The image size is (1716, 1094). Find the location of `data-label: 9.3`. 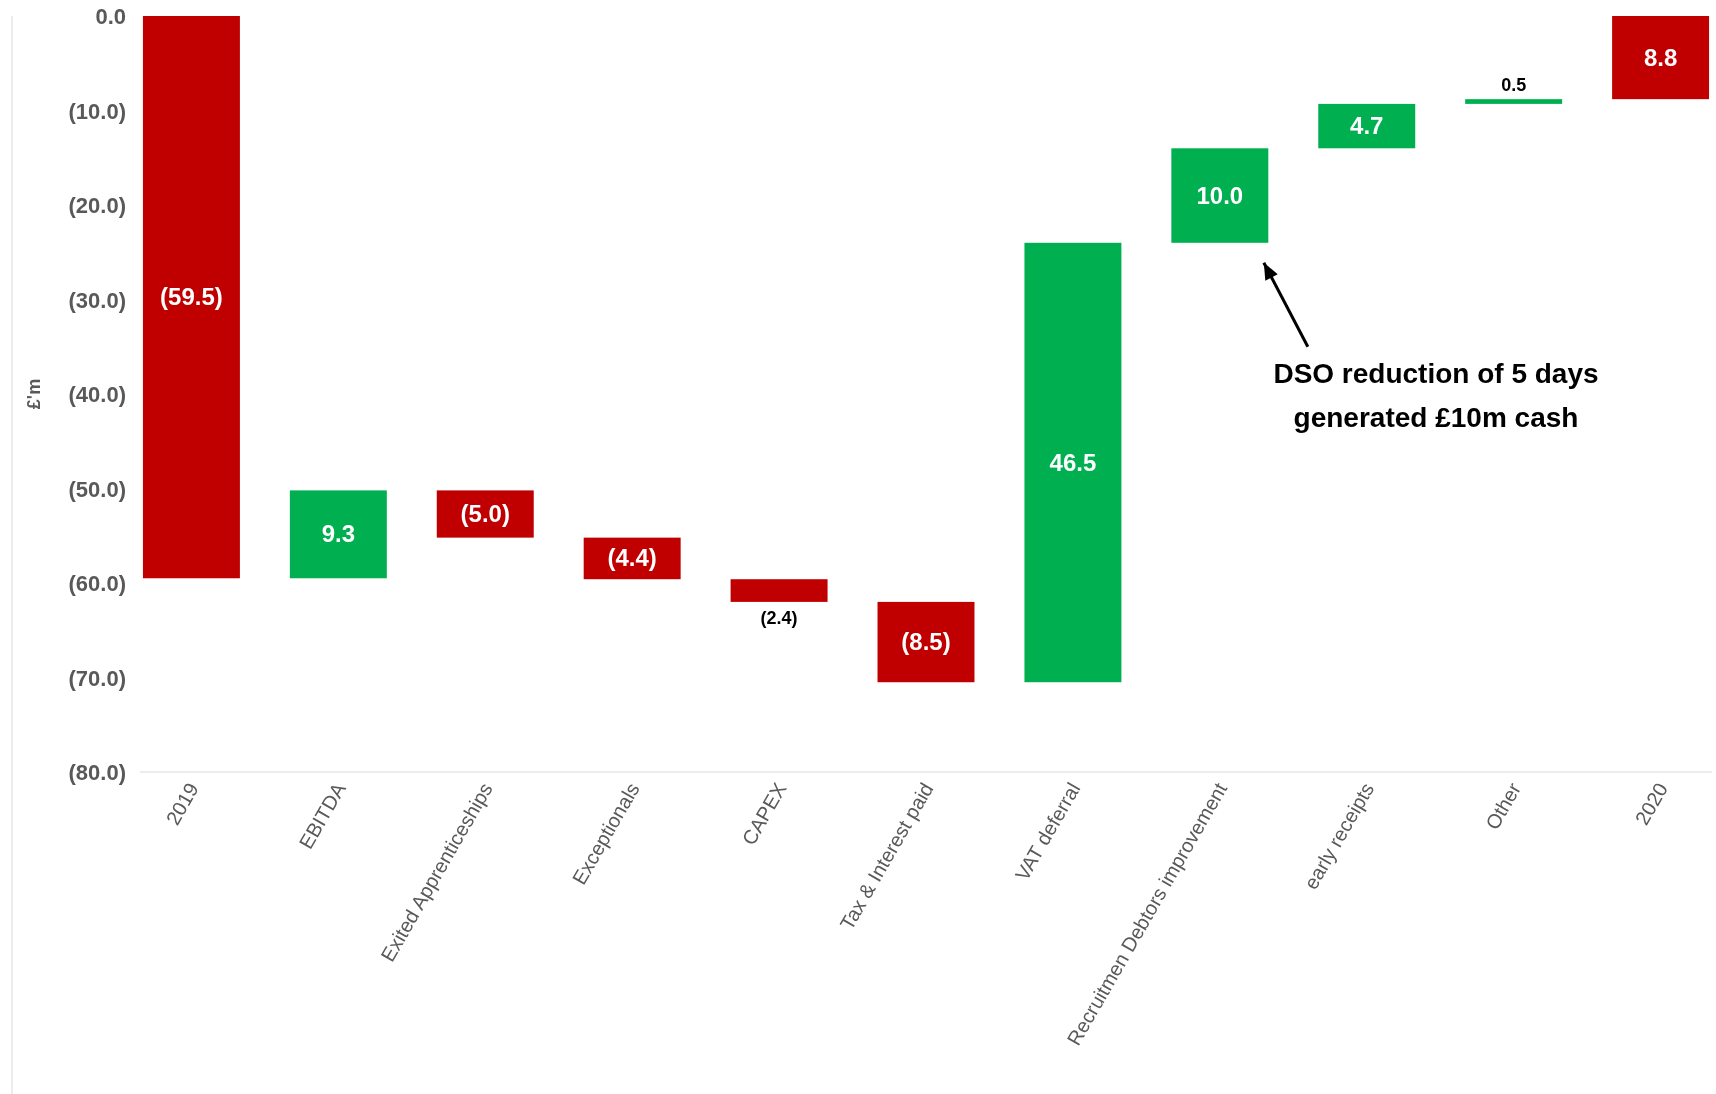

data-label: 9.3 is located at coordinates (338, 534).